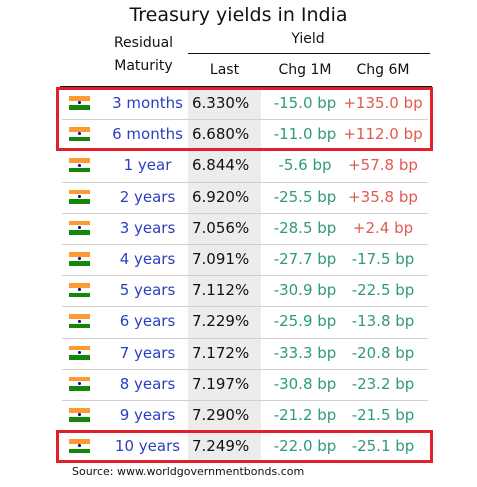 This screenshot has width=477, height=487. I want to click on change-1m-value: -28.5 bp, so click(305, 227).